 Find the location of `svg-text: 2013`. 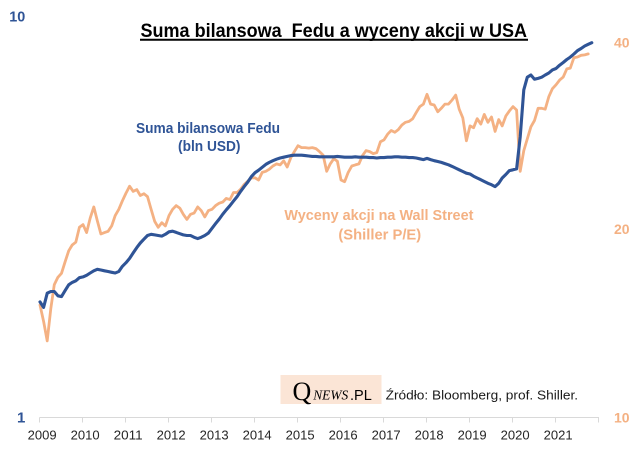

svg-text: 2013 is located at coordinates (214, 436).